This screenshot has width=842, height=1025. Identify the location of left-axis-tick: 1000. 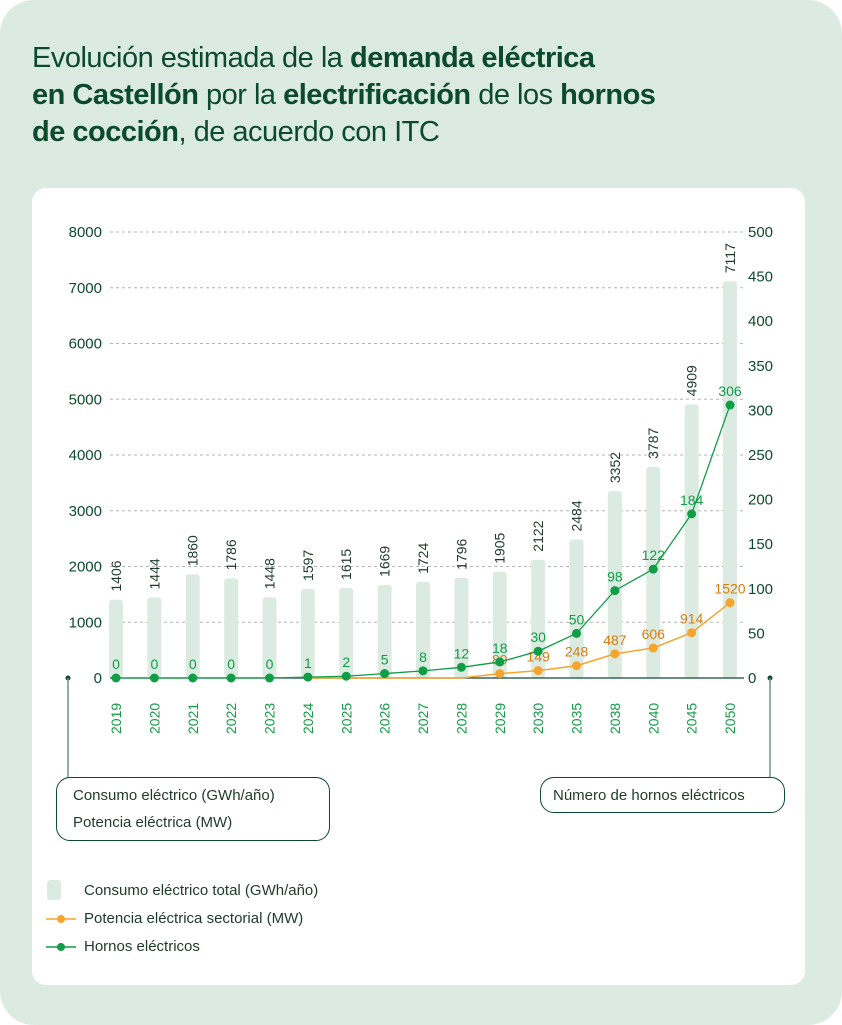
(85, 622).